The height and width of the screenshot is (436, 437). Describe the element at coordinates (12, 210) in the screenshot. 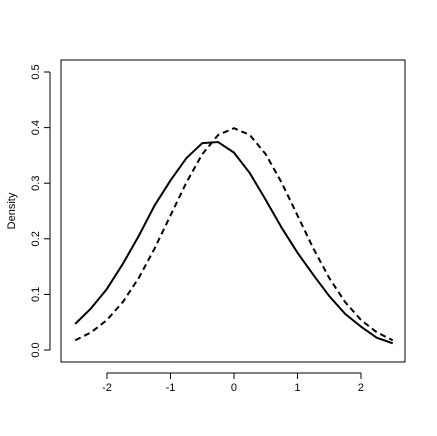

I see `y-axis-label: Density` at that location.